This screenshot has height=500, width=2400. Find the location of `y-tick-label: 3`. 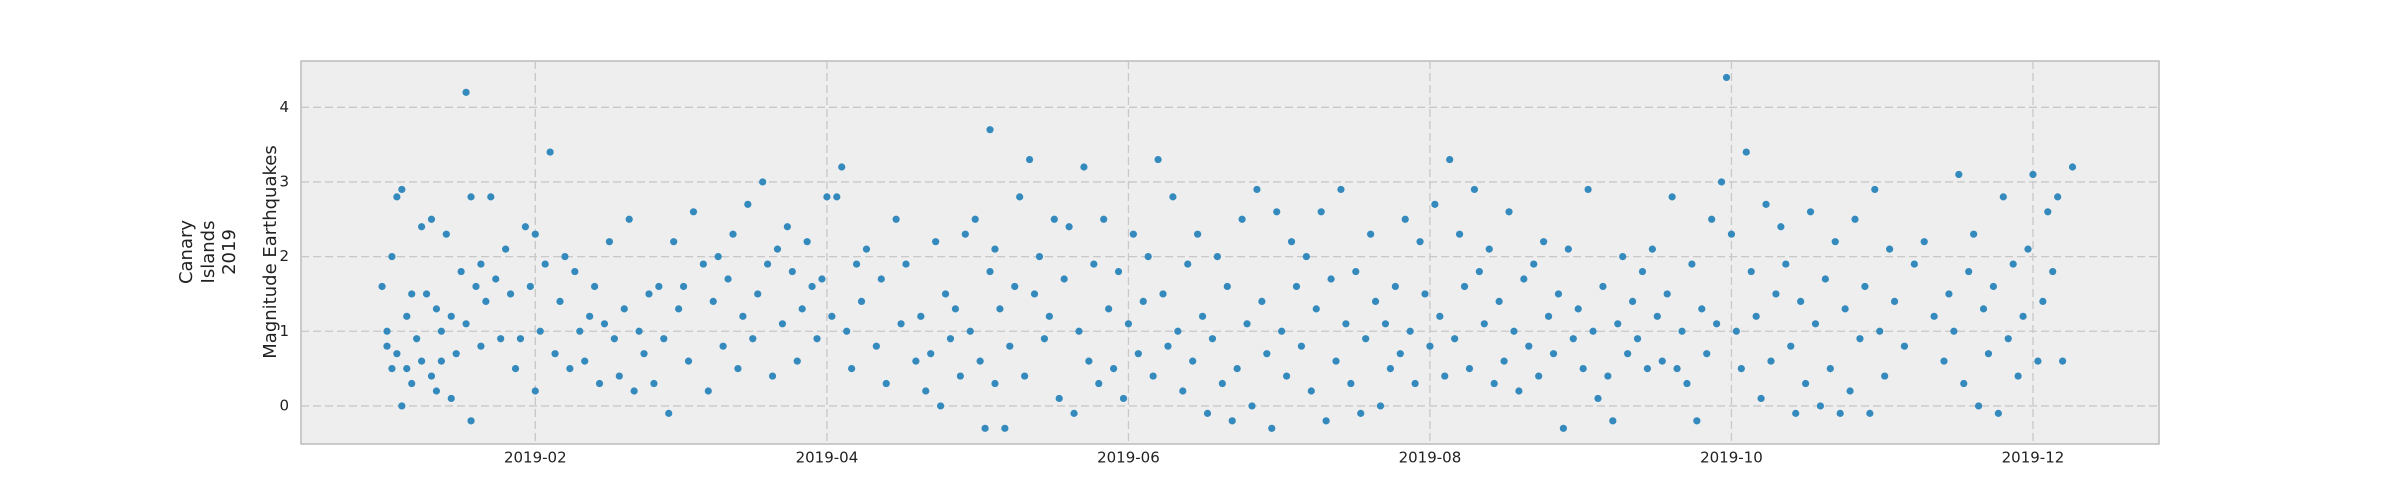

y-tick-label: 3 is located at coordinates (284, 181).